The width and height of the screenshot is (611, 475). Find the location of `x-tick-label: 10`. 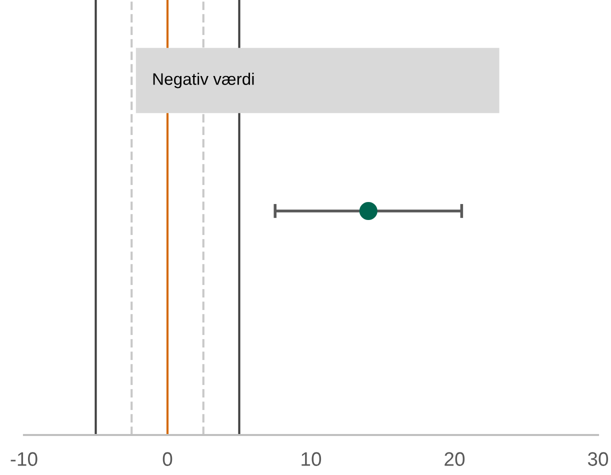

x-tick-label: 10 is located at coordinates (312, 459).